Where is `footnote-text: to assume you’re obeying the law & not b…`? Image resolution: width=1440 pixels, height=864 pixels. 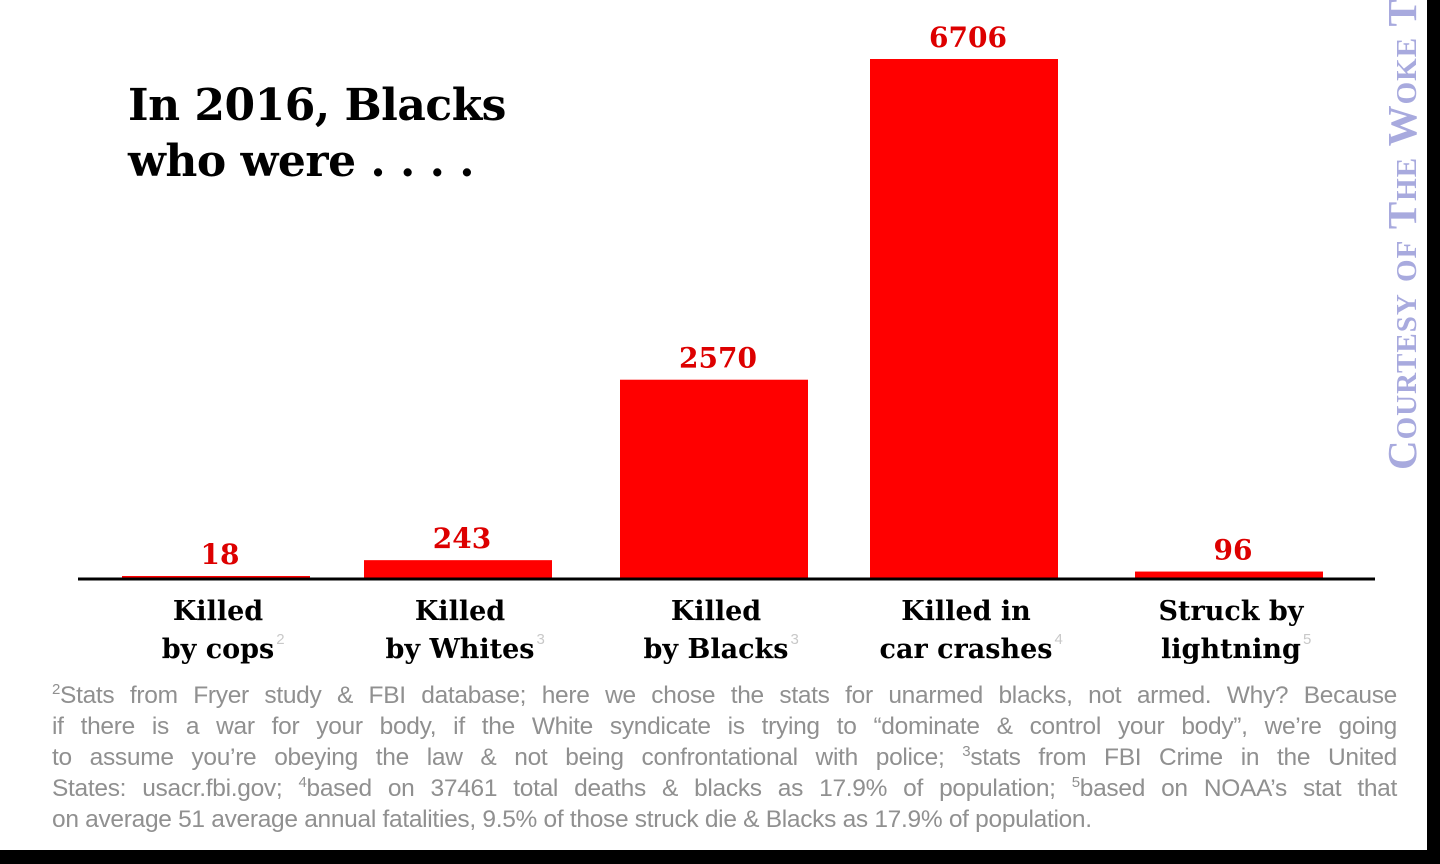
footnote-text: to assume you’re obeying the law & not b… is located at coordinates (507, 757).